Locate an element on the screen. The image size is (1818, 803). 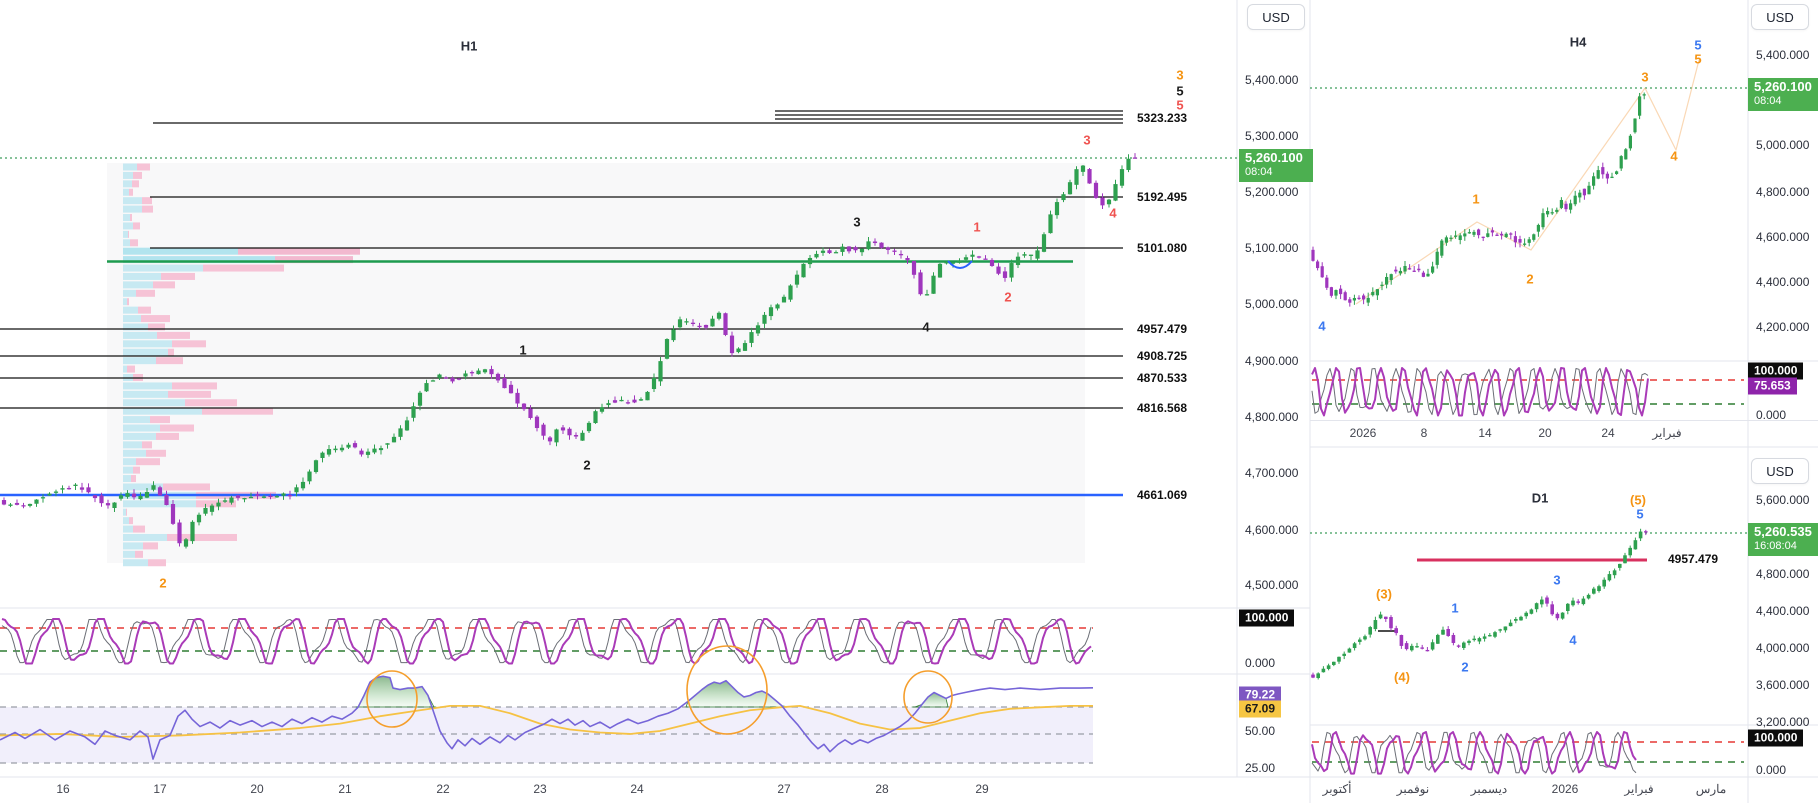
h1-last-price: 5,260.100 is located at coordinates (1274, 157).